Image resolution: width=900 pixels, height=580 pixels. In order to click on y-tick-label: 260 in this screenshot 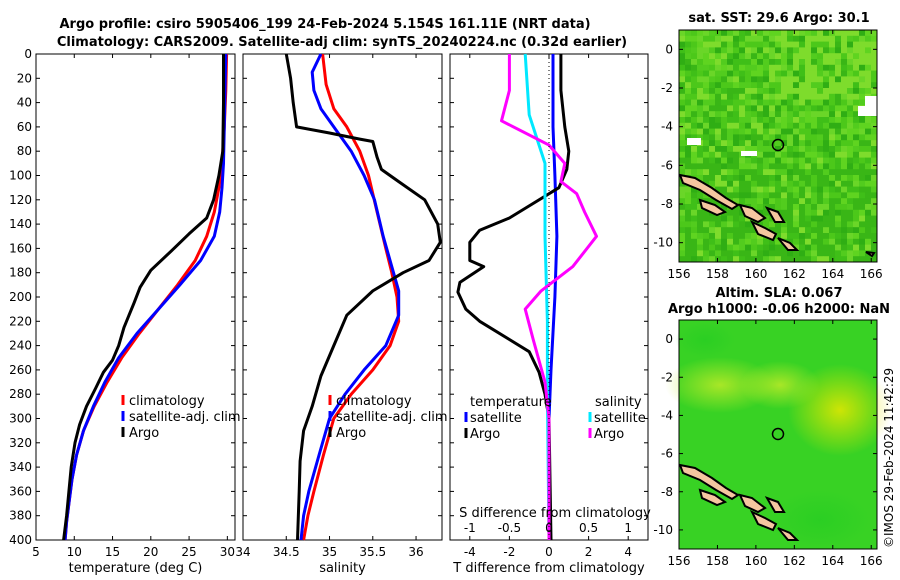, I will do `click(20, 370)`.